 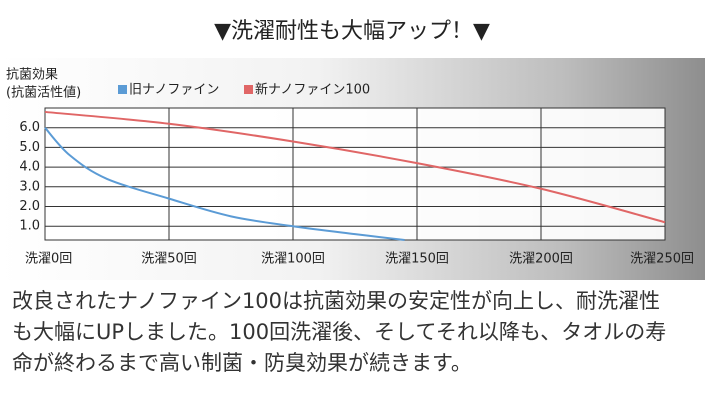 I want to click on series-line, so click(x=224, y=184).